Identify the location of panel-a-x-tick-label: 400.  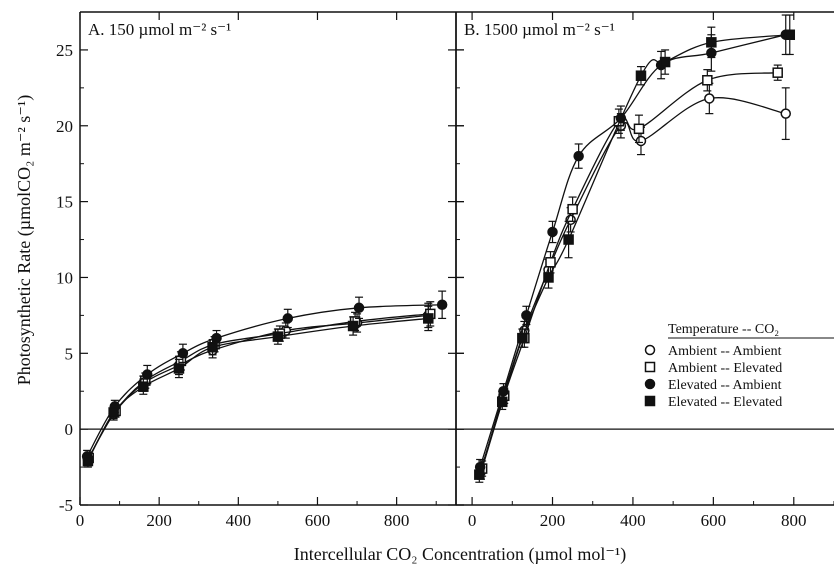
(239, 520).